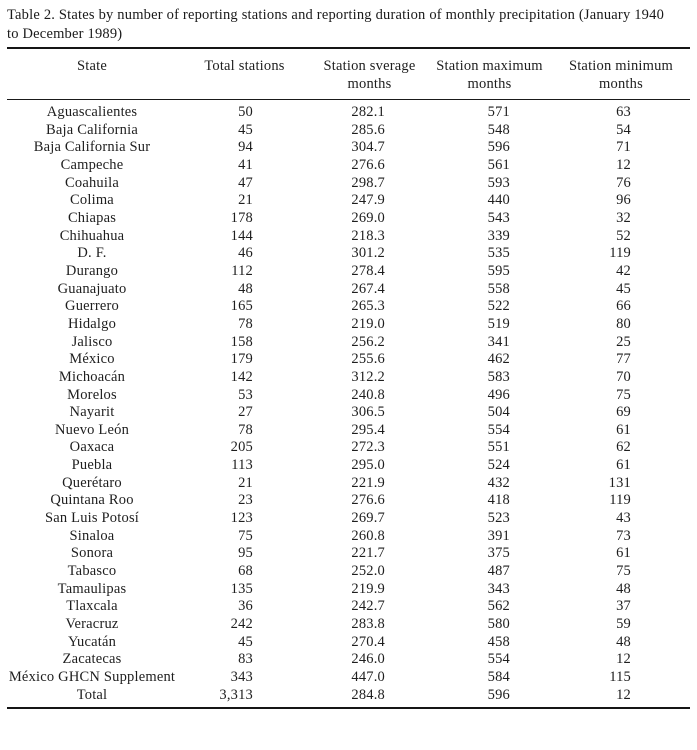 The image size is (697, 750). What do you see at coordinates (92, 447) in the screenshot?
I see `state-cell: Oaxaca` at bounding box center [92, 447].